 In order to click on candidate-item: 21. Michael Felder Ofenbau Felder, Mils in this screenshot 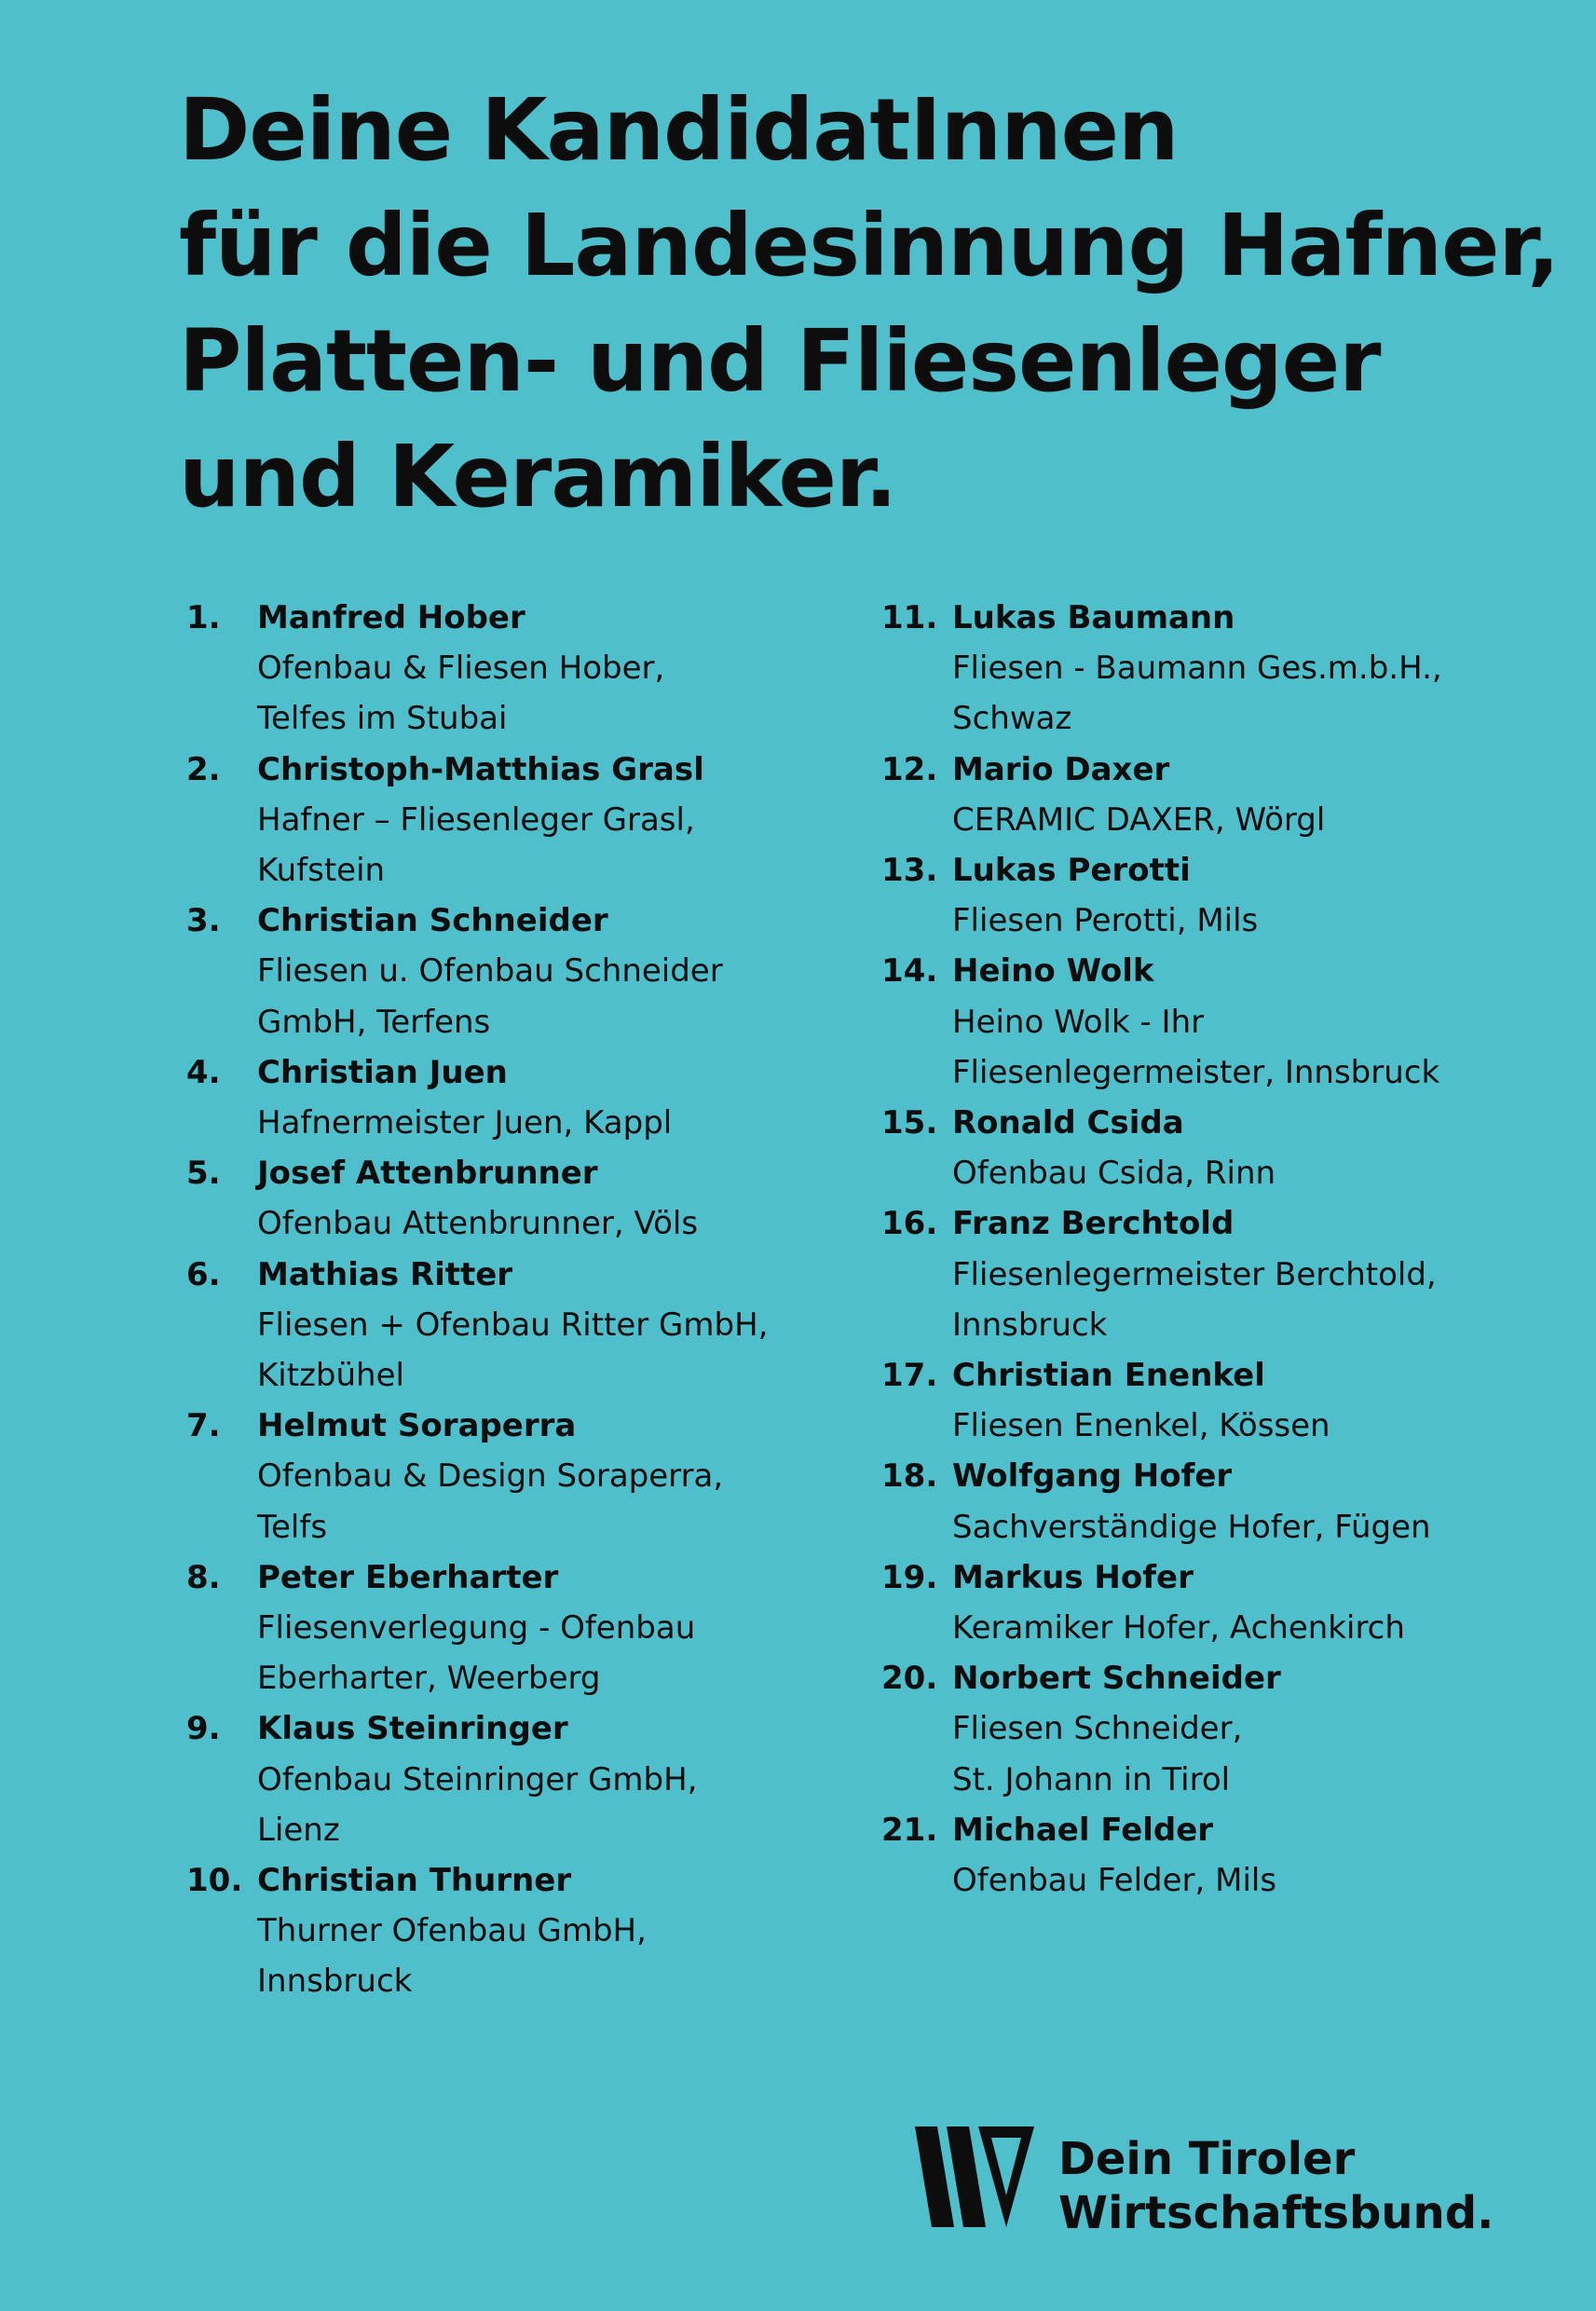, I will do `click(1226, 1855)`.